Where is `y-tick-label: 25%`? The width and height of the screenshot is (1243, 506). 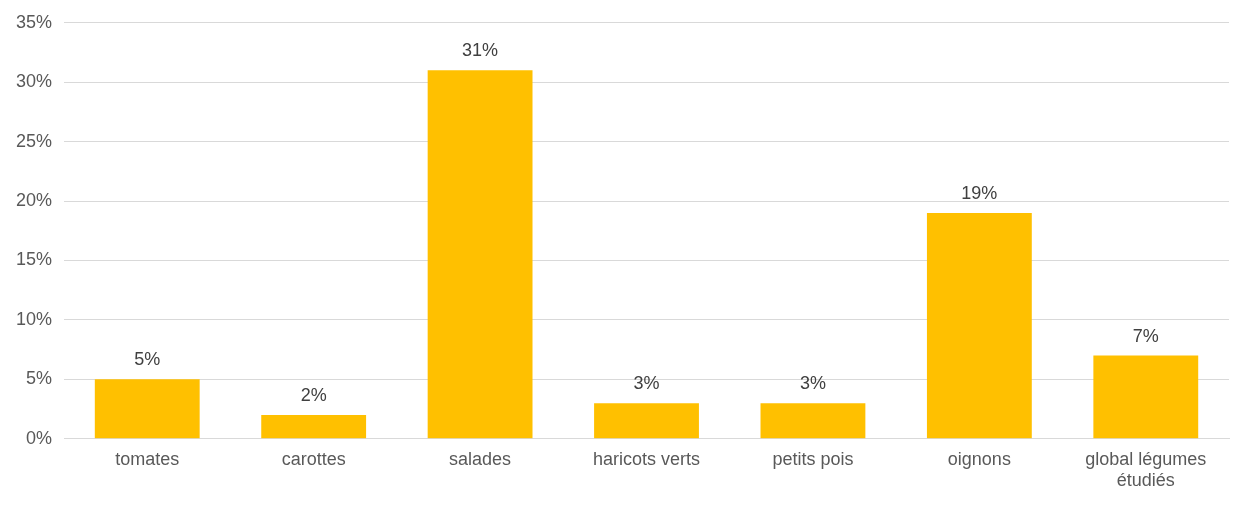 y-tick-label: 25% is located at coordinates (34, 140).